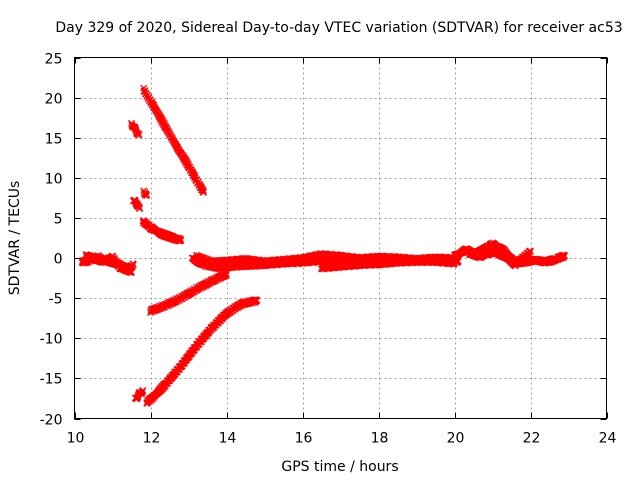  What do you see at coordinates (339, 467) in the screenshot?
I see `x-axis-label: GPS time / hours` at bounding box center [339, 467].